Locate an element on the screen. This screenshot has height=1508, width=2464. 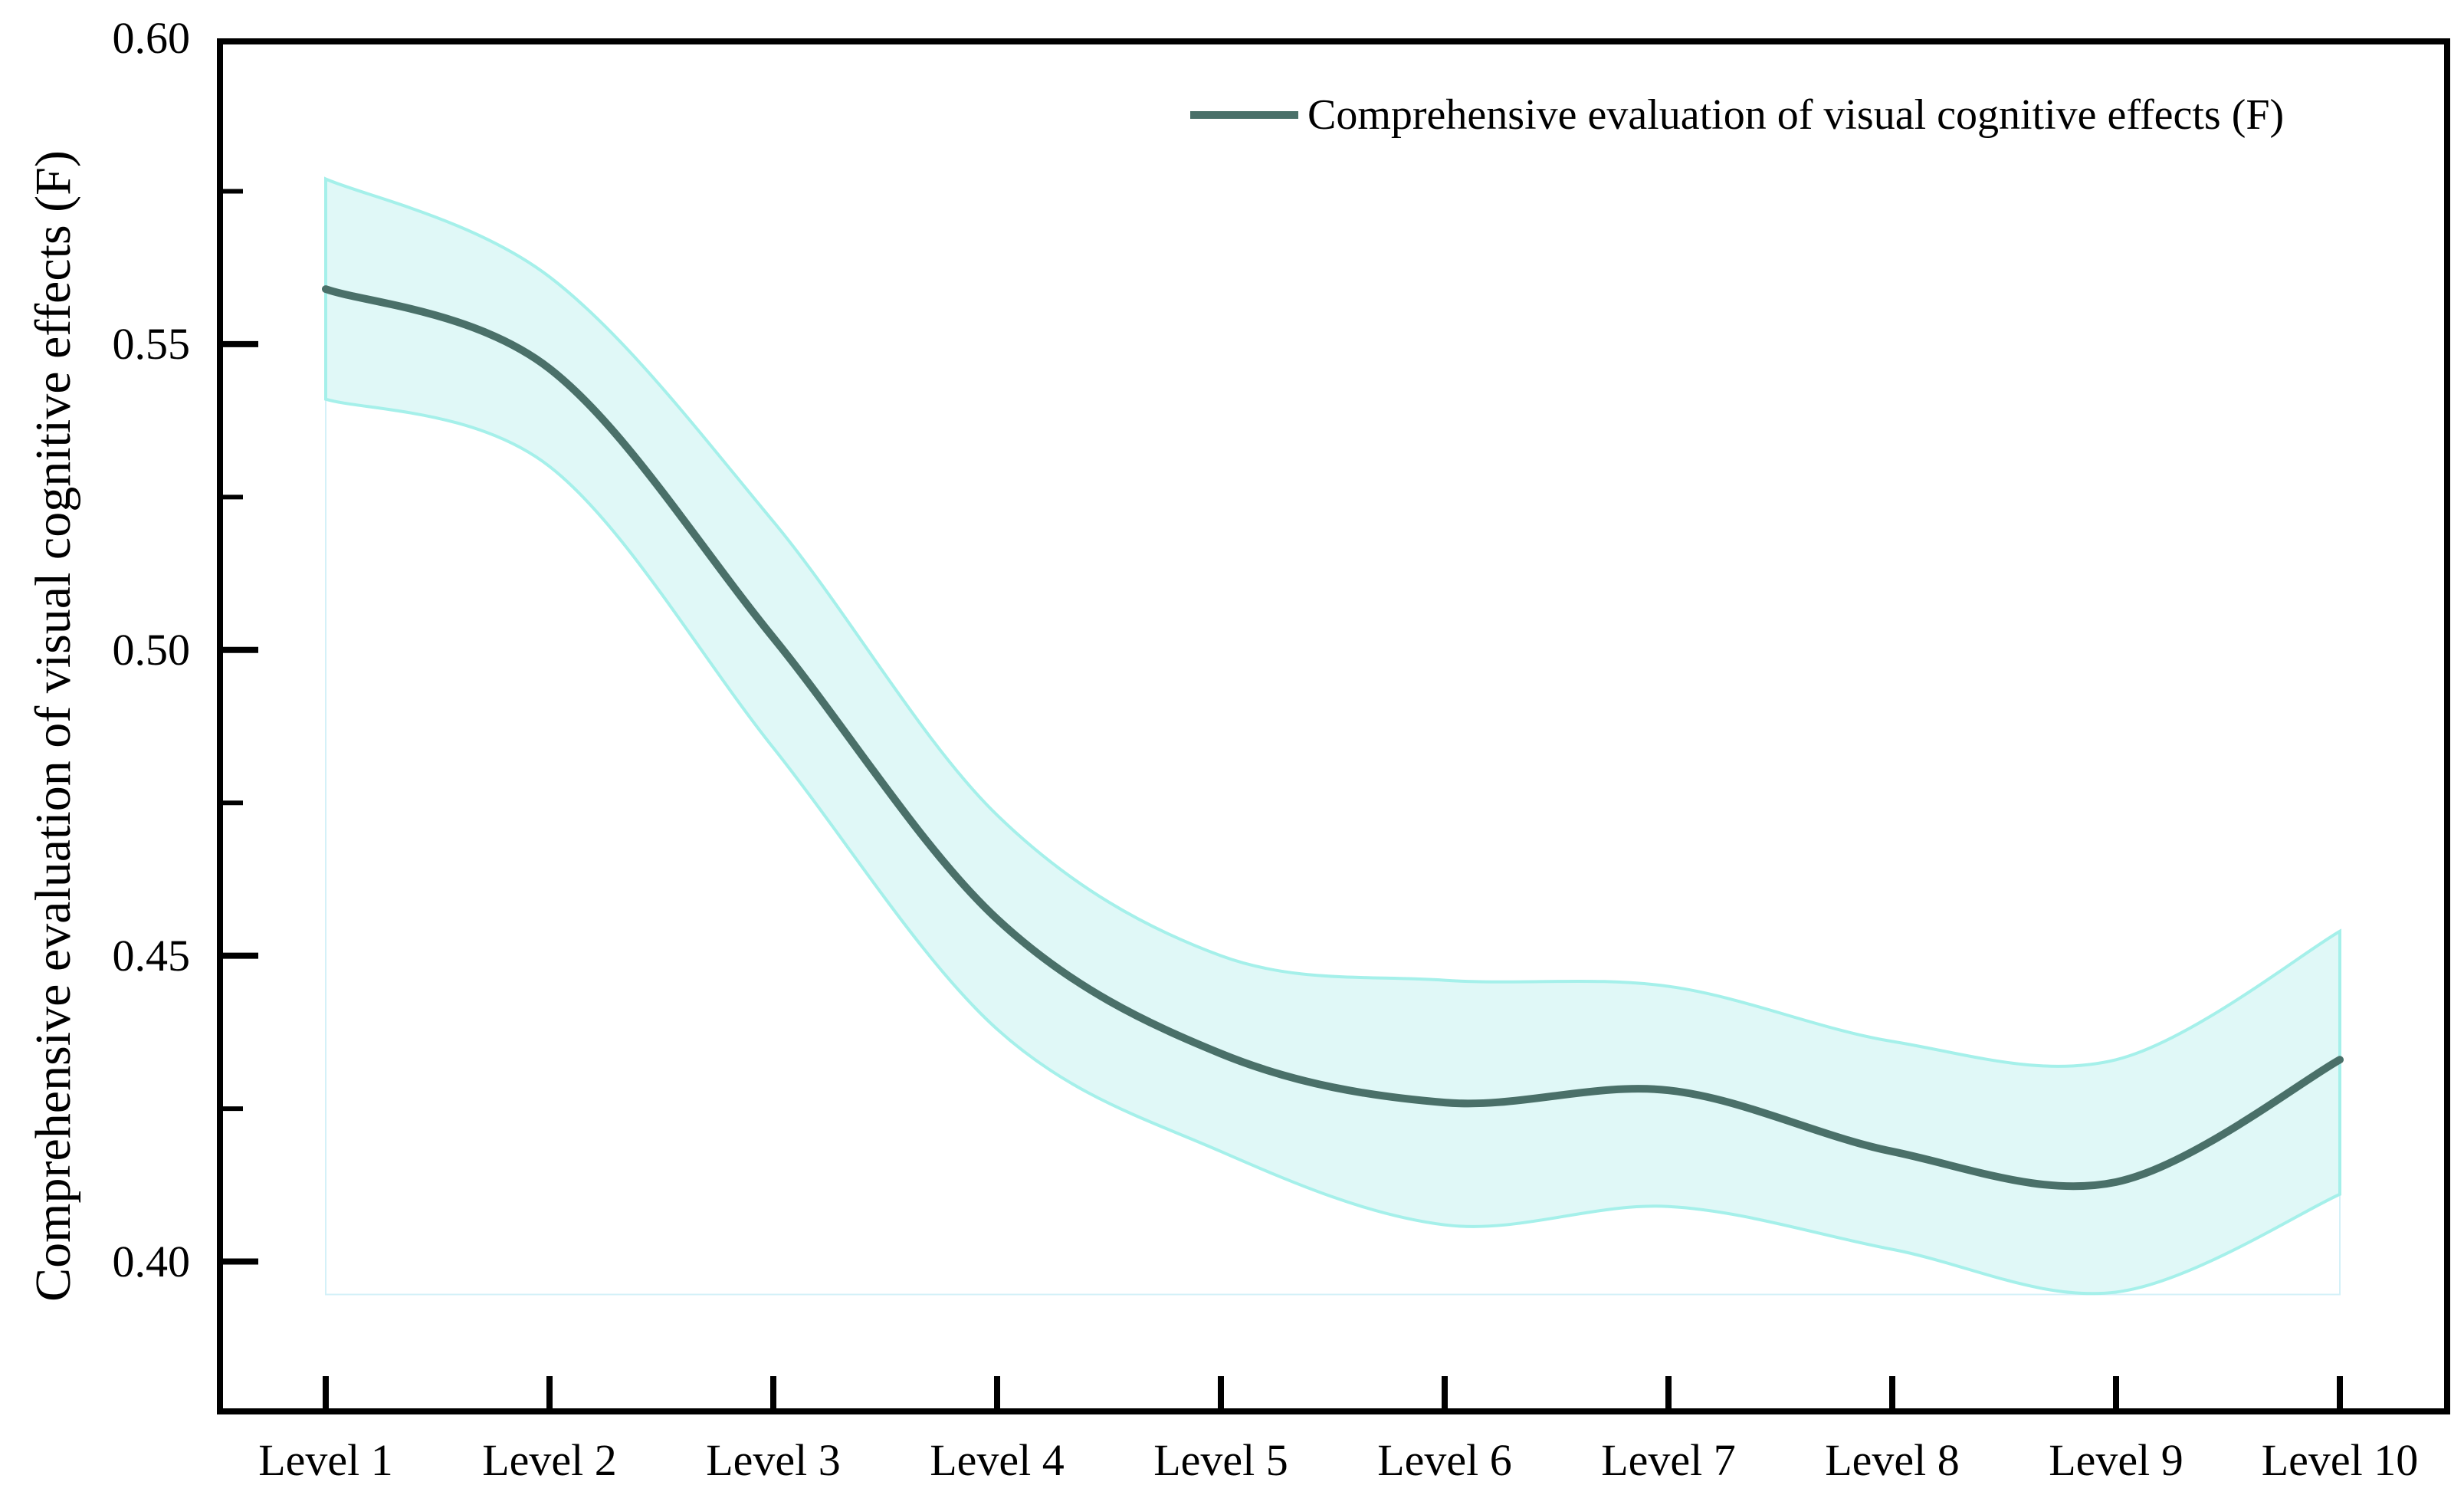
x-tick-label: Level 7 is located at coordinates (1668, 1460).